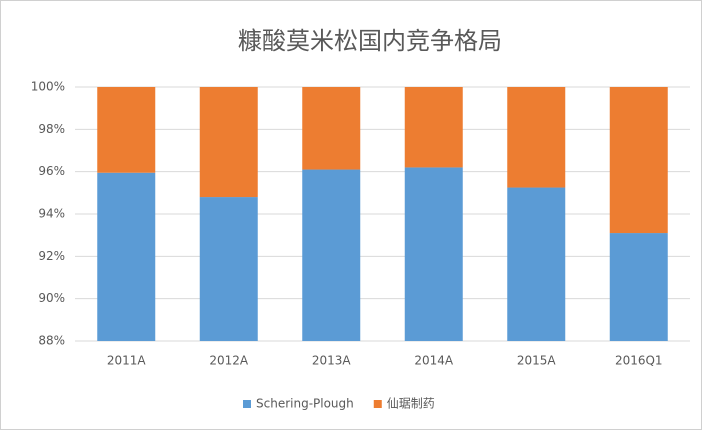  Describe the element at coordinates (127, 361) in the screenshot. I see `x-tick-label: 2011A` at that location.